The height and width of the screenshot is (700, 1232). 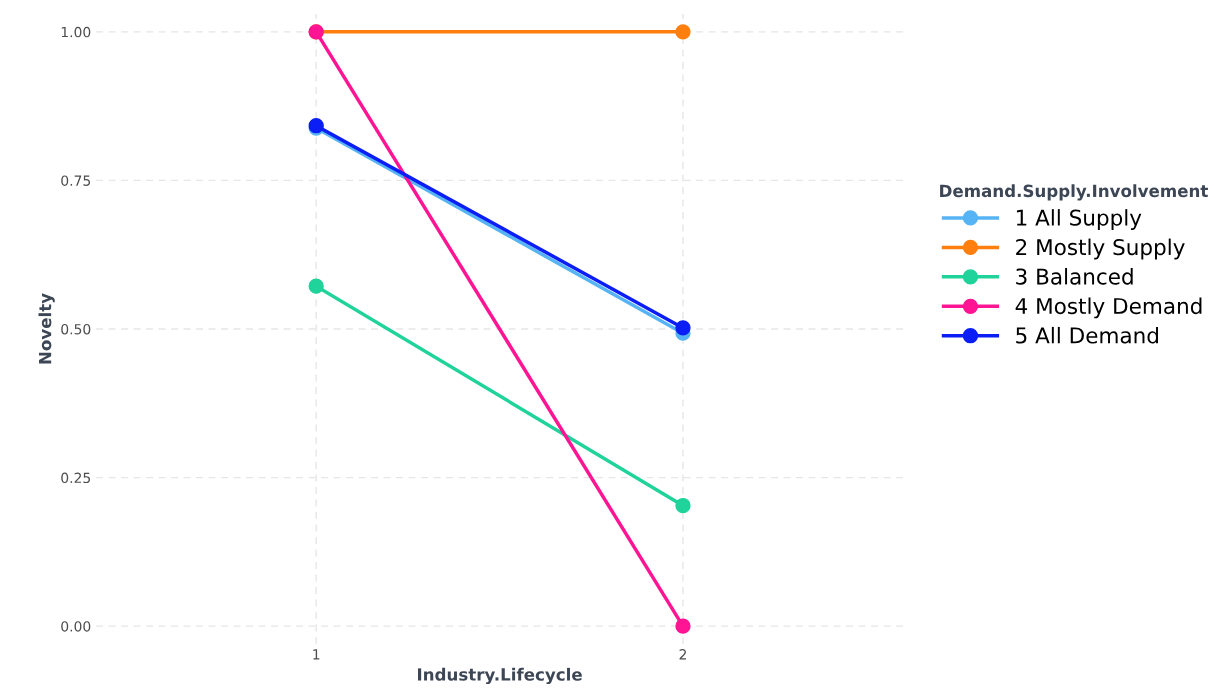 I want to click on x-tick-label: 2, so click(x=682, y=654).